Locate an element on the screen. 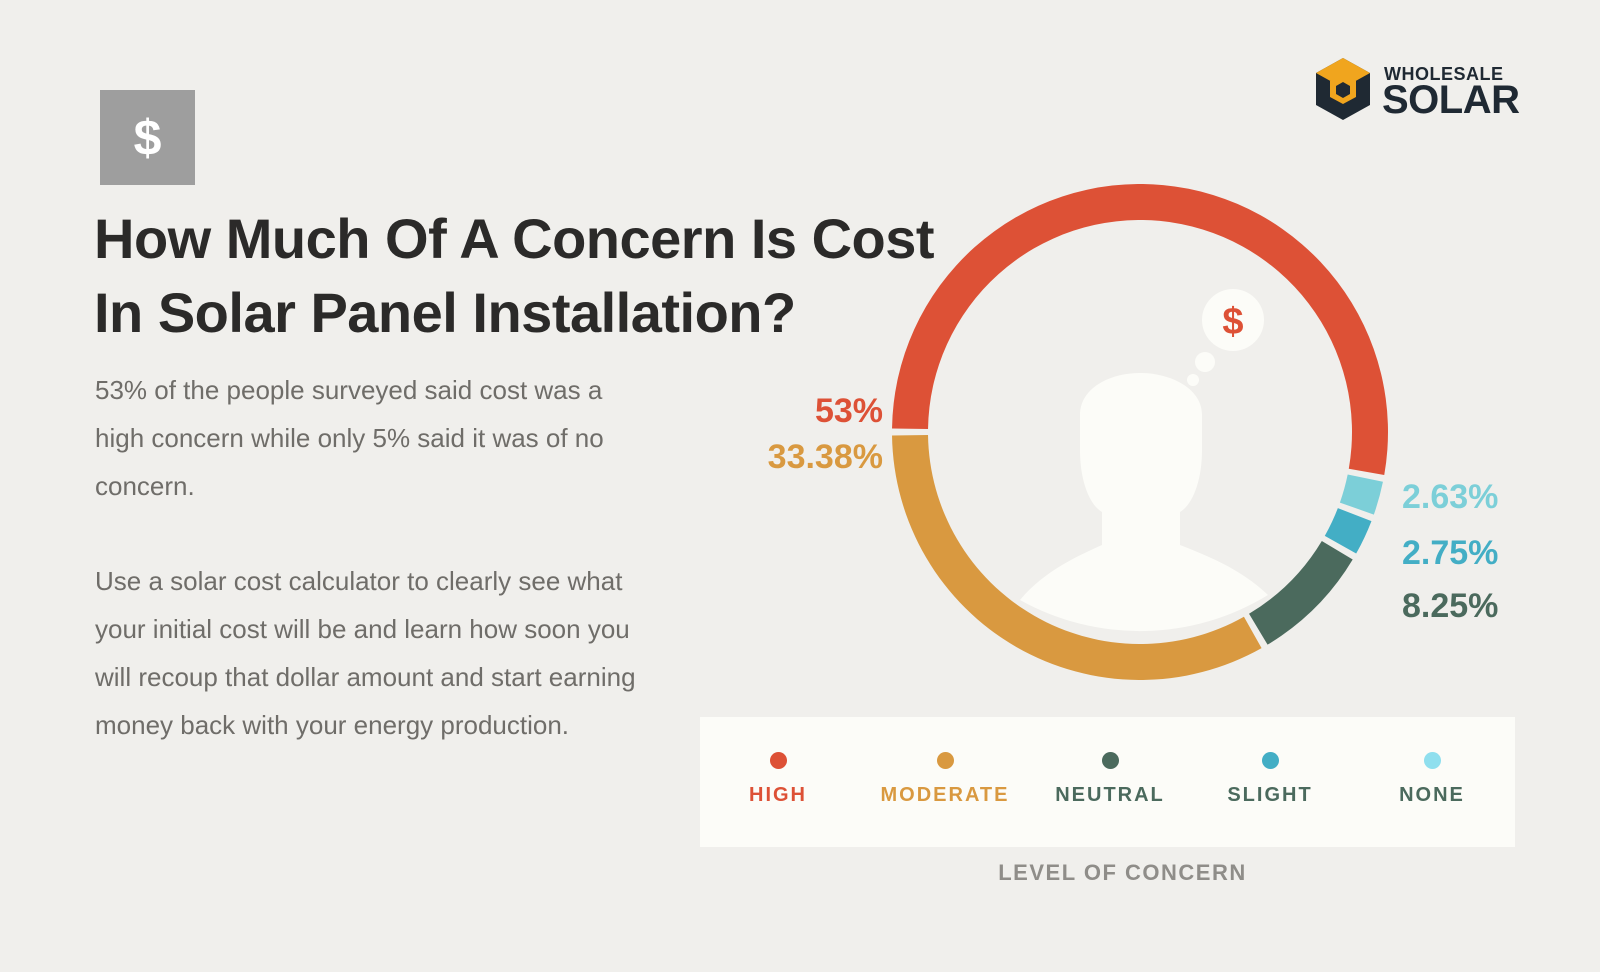  hexagon-logo-icon is located at coordinates (1343, 89).